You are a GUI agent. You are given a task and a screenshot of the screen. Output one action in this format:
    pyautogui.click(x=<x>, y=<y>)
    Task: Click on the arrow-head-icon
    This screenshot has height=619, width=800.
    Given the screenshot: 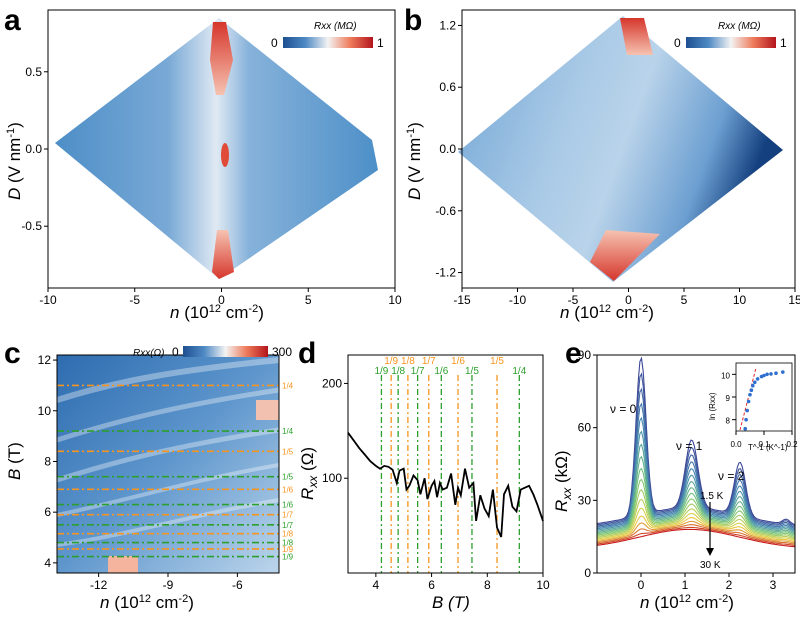 What is the action you would take?
    pyautogui.click(x=710, y=552)
    